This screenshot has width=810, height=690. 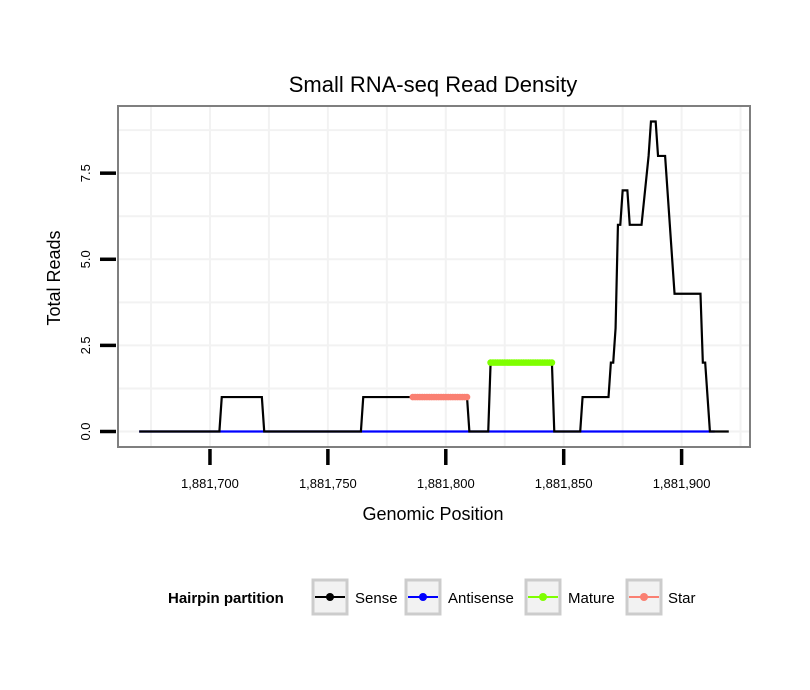 I want to click on legend-key-point-antisense, so click(x=423, y=597).